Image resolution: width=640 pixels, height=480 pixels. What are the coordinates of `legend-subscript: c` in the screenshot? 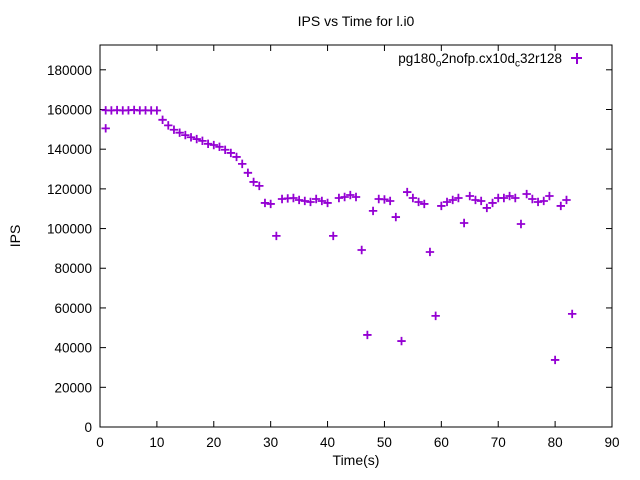 It's located at (517, 64).